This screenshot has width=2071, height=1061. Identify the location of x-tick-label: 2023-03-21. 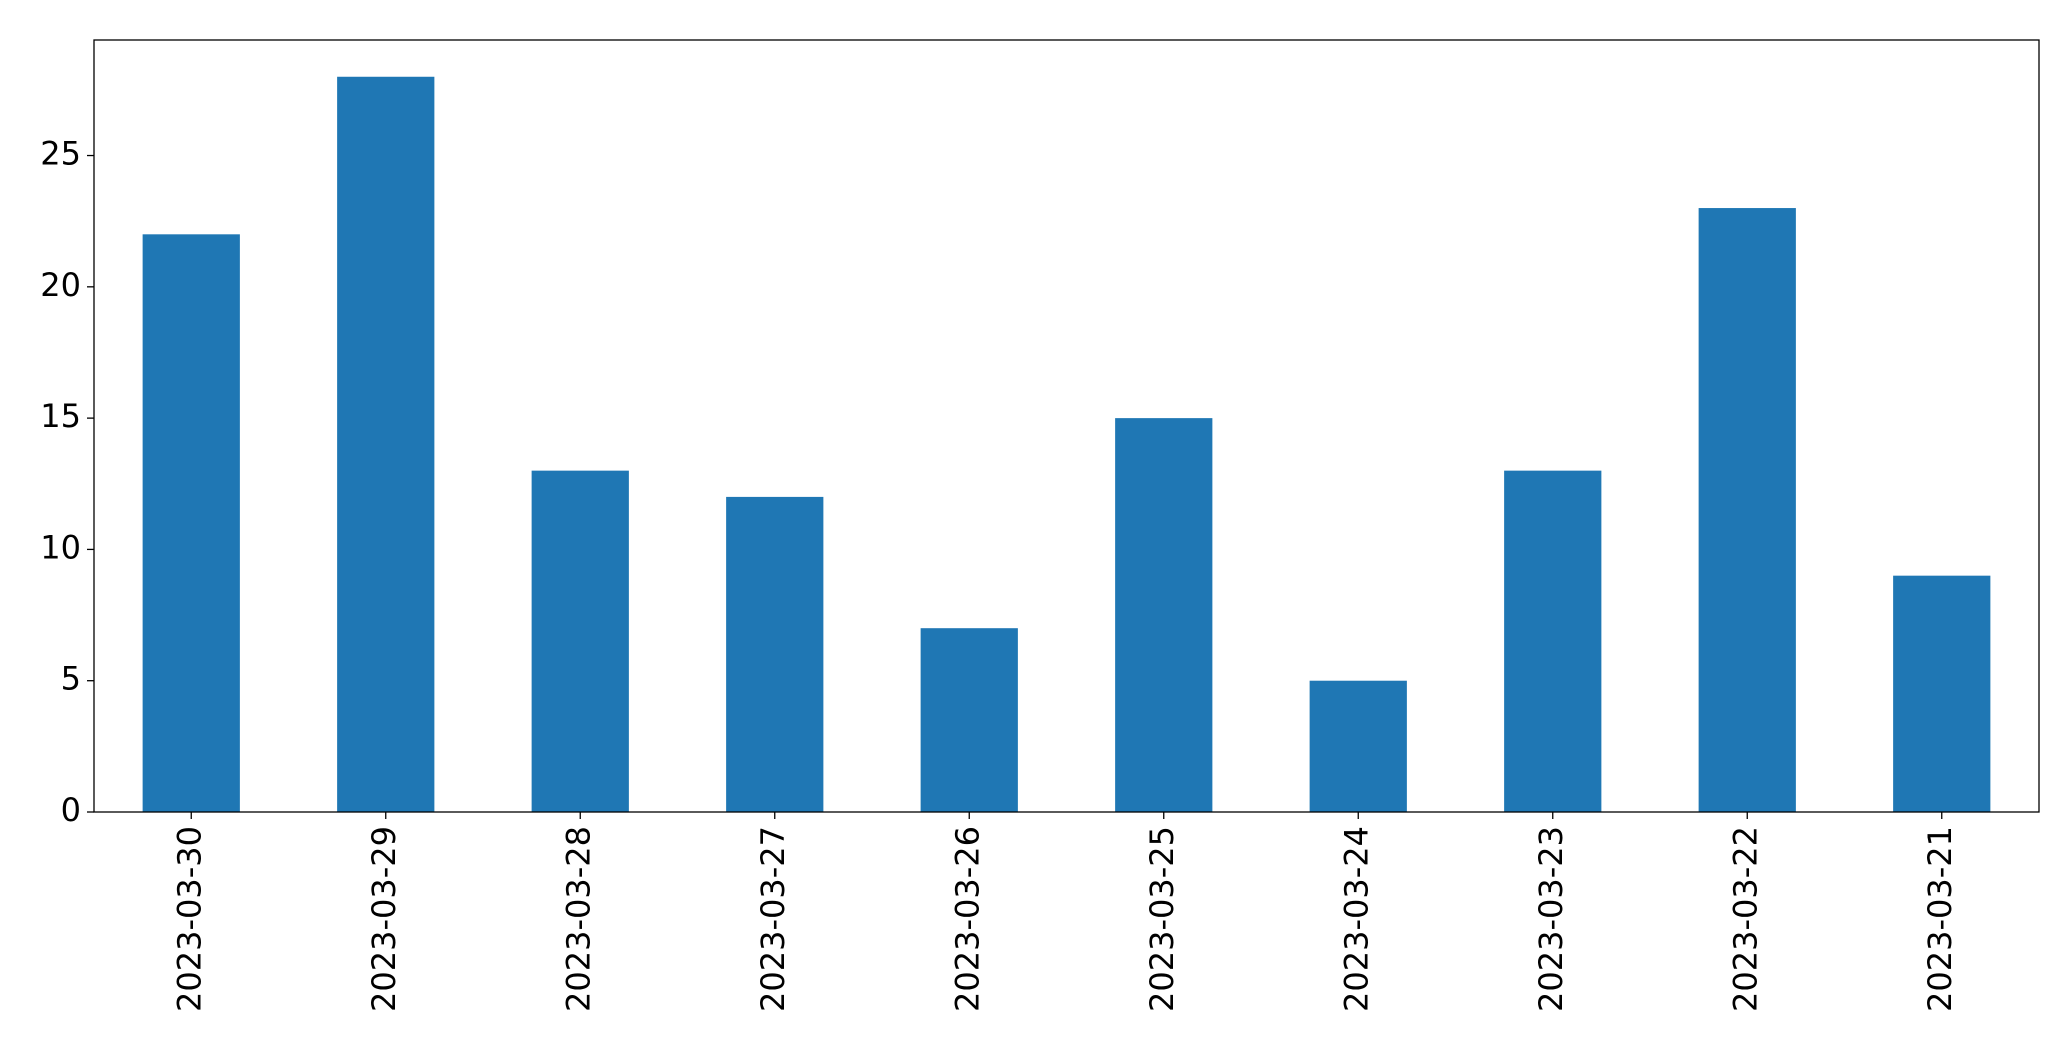
(1940, 919).